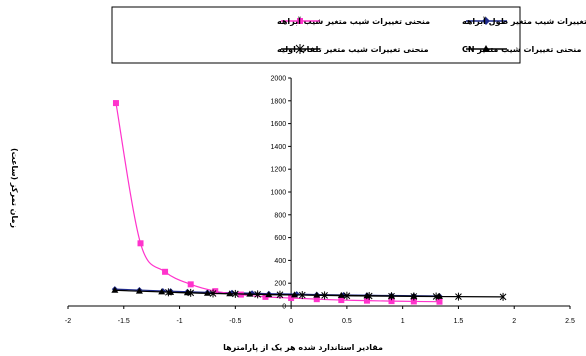  I want to click on y-ticks: 0 200 400 600 800 1000 1200 1400 1600 1800 2000, so click(281, 193).